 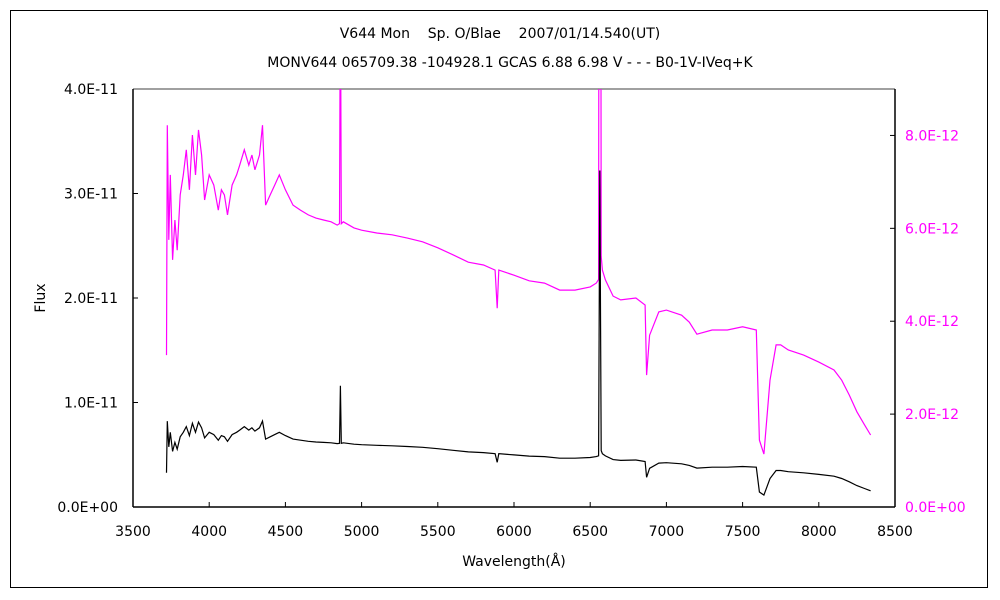 I want to click on x-tick-label: 7000, so click(x=667, y=532).